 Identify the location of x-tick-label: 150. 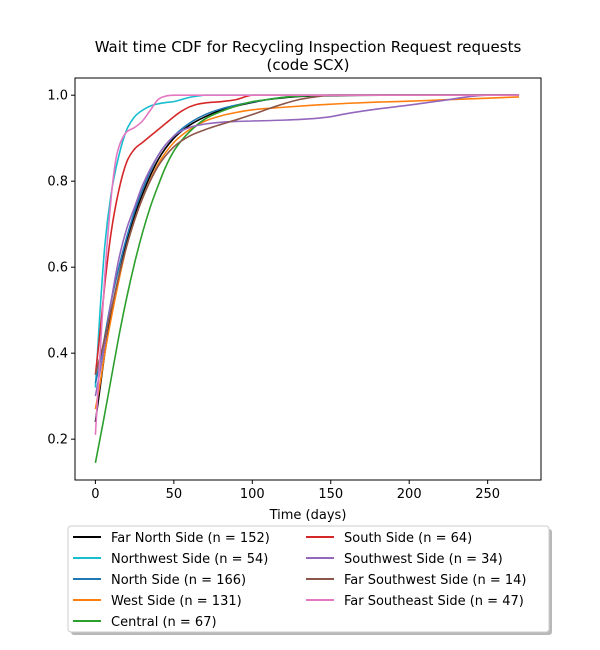
(330, 494).